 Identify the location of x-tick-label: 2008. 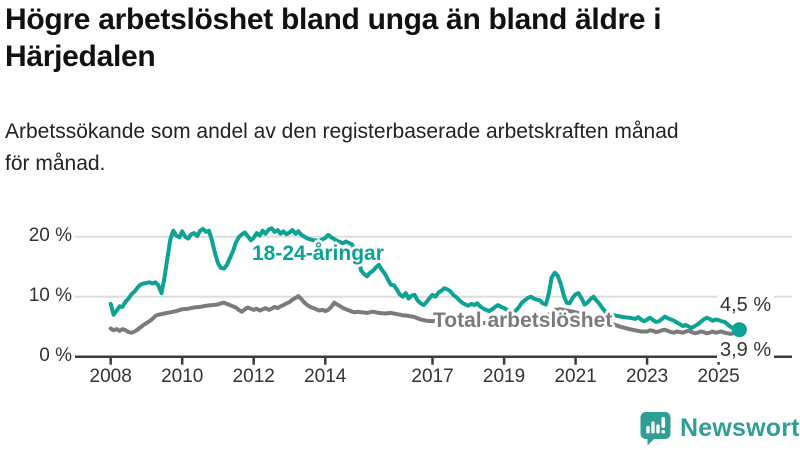
(110, 376).